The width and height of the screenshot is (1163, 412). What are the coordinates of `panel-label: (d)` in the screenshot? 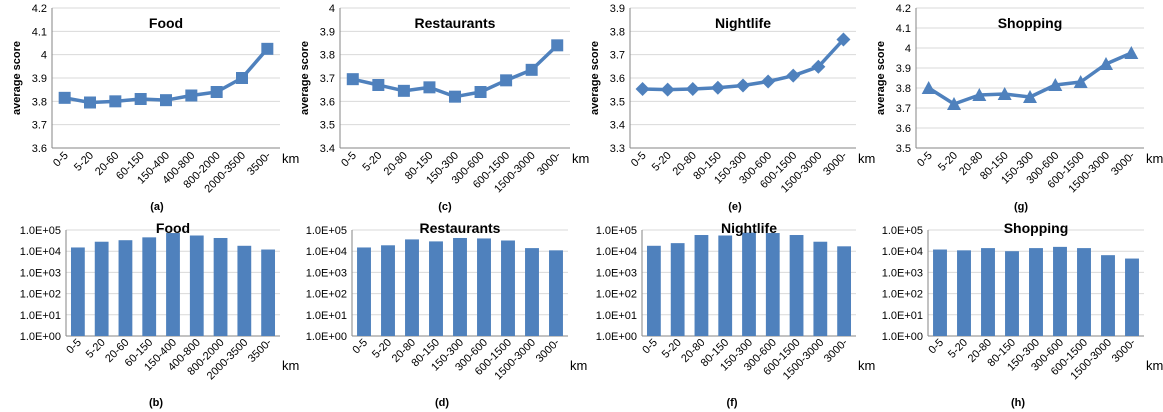 It's located at (442, 403).